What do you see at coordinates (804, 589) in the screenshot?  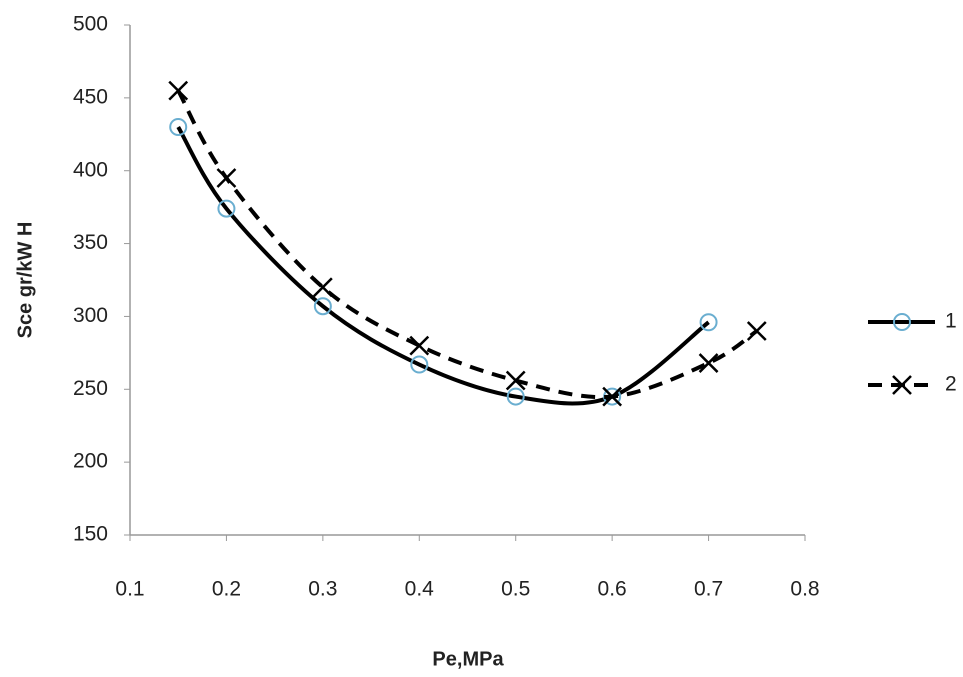 I see `x-tick-label: 0.8` at bounding box center [804, 589].